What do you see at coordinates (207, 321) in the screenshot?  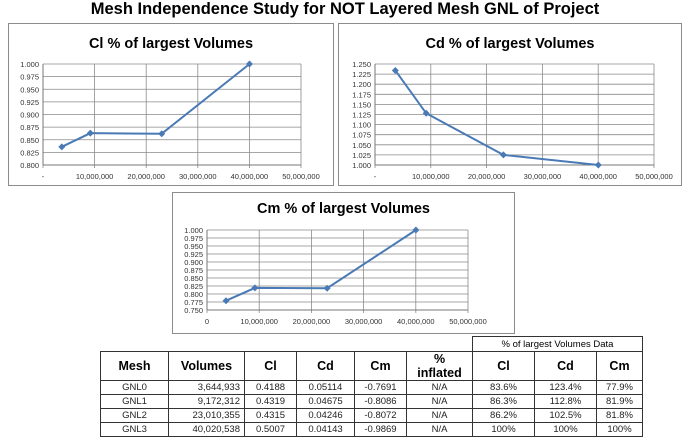 I see `x-tick-label: 0` at bounding box center [207, 321].